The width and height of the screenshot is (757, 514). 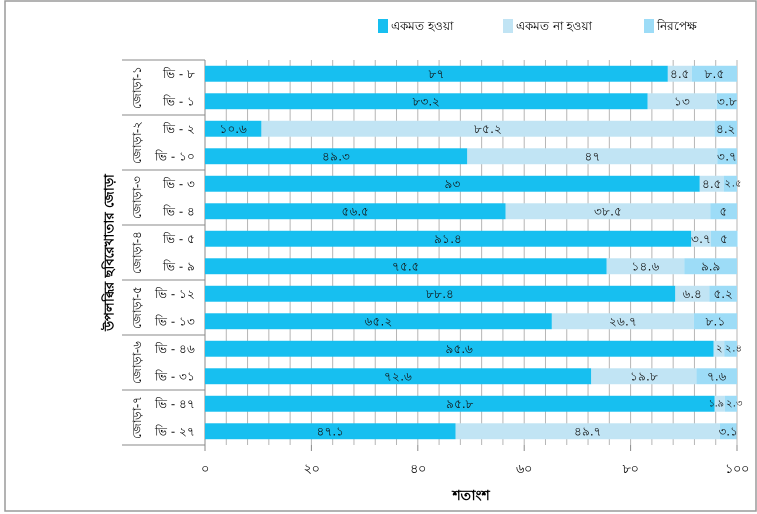 I want to click on data-label: ৮.১, so click(x=716, y=321).